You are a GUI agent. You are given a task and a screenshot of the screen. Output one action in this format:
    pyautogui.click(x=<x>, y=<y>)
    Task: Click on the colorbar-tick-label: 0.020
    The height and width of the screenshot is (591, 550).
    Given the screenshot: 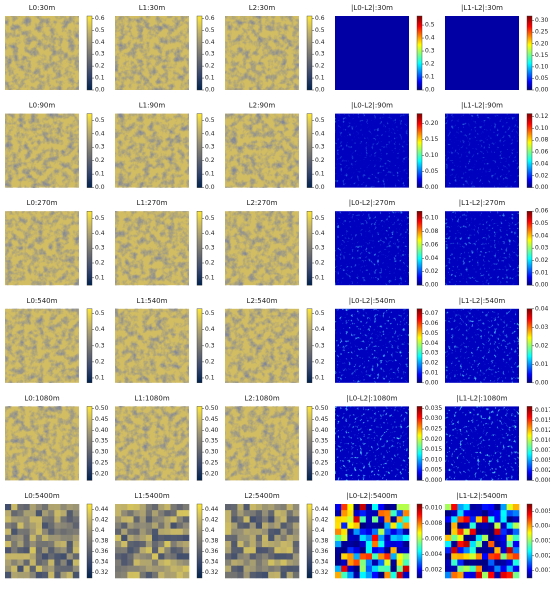 What is the action you would take?
    pyautogui.click(x=433, y=439)
    